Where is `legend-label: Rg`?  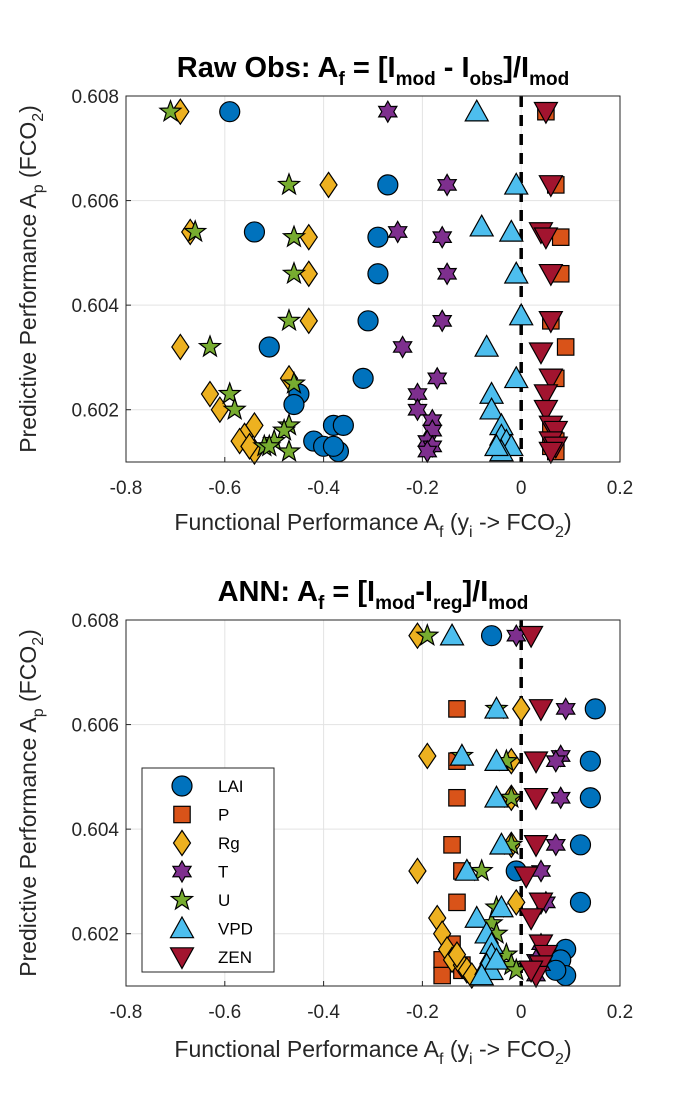
legend-label: Rg is located at coordinates (229, 843).